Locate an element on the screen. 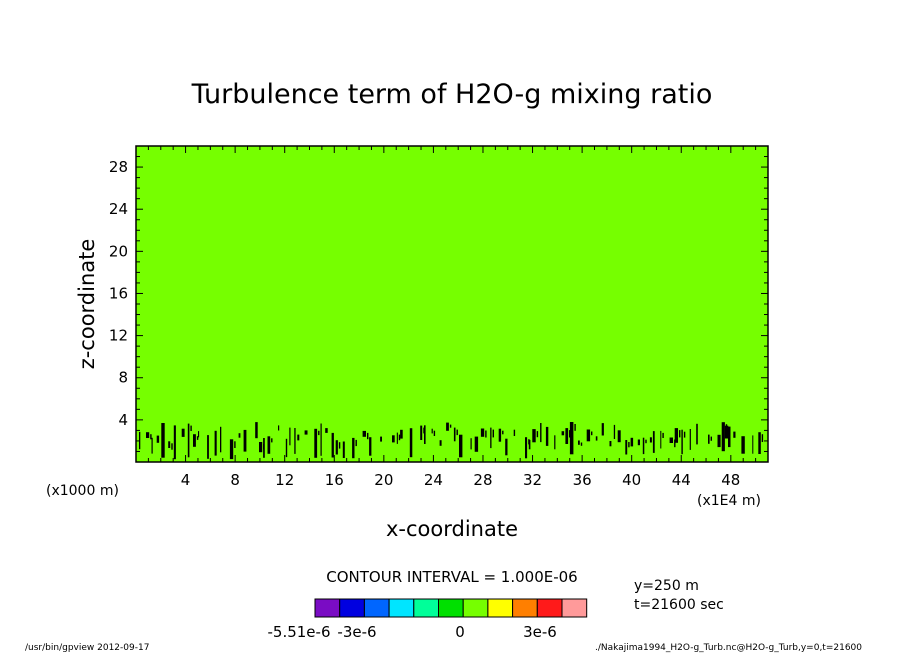 Image resolution: width=904 pixels, height=654 pixels. x-tick-label: 8 is located at coordinates (235, 480).